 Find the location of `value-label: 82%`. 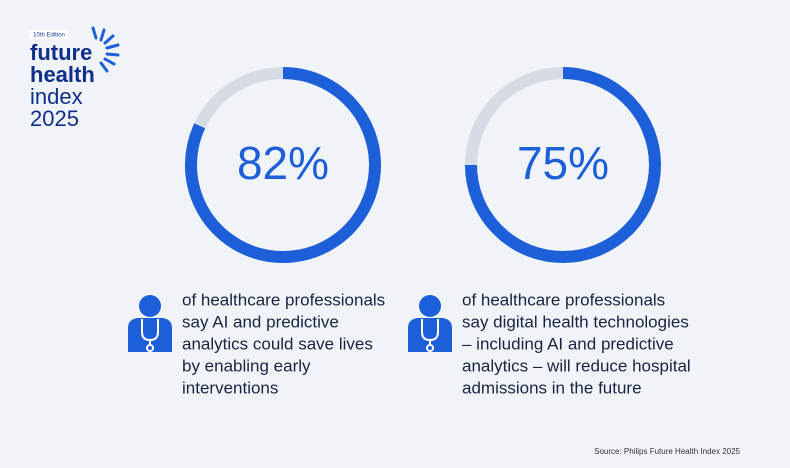

value-label: 82% is located at coordinates (283, 163).